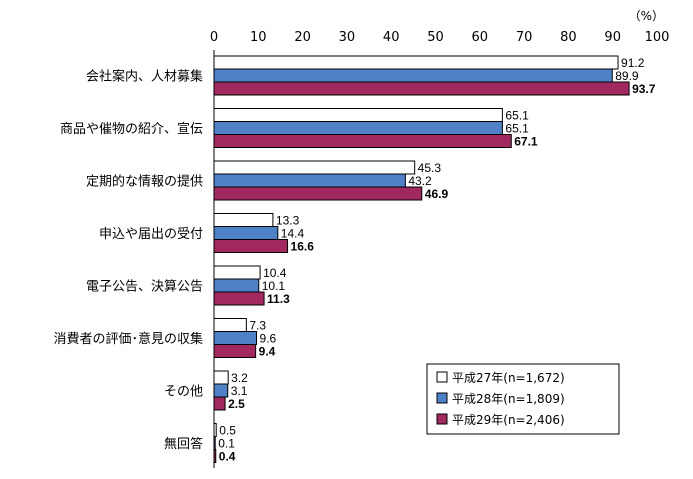  Describe the element at coordinates (183, 392) in the screenshot. I see `category-label: その他` at that location.